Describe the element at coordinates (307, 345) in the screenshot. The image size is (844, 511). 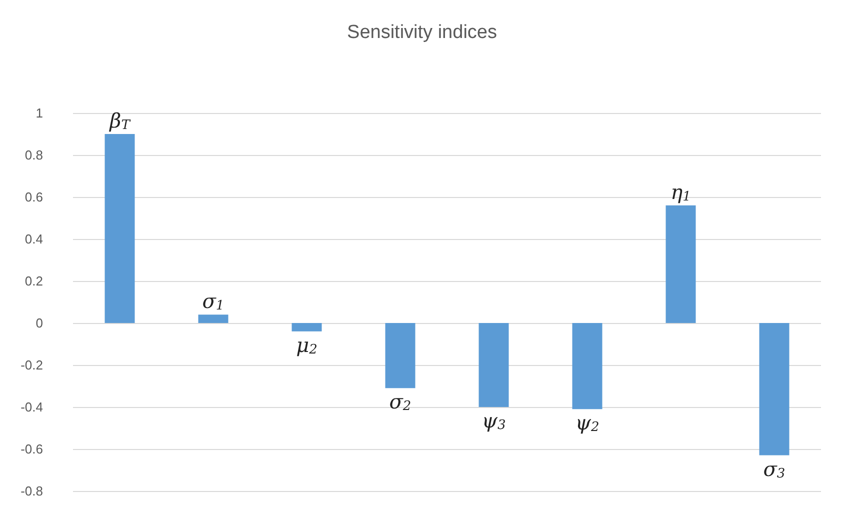
I see `x-tick-label: μ2` at that location.